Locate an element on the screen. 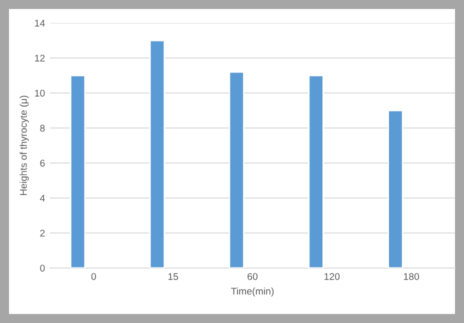  y-axis-title: Heights of thyrocyte (μ) is located at coordinates (24, 146).